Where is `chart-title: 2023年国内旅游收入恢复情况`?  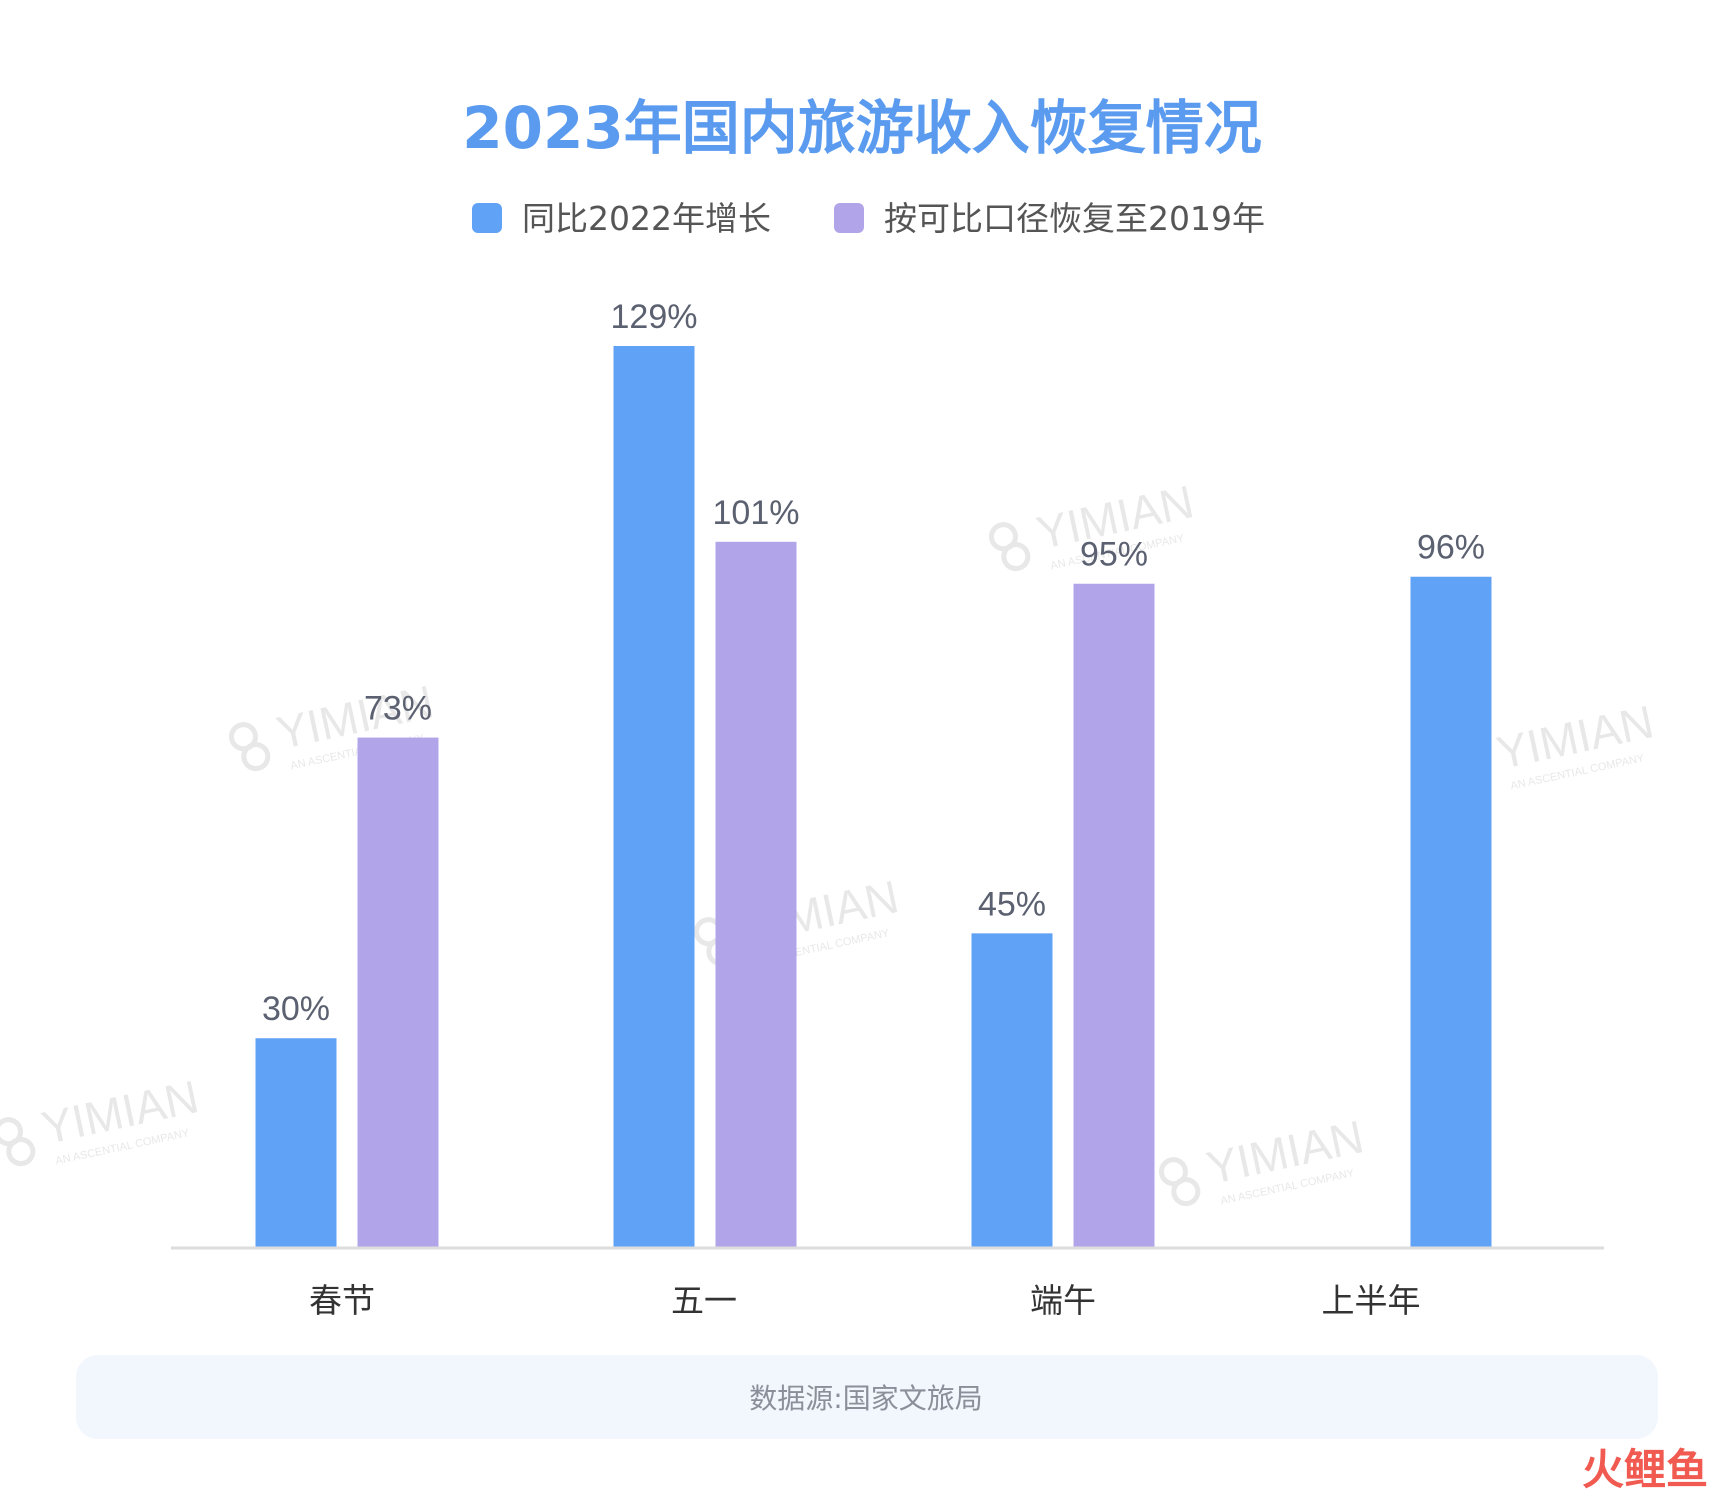
chart-title: 2023年国内旅游收入恢复情况 is located at coordinates (861, 128).